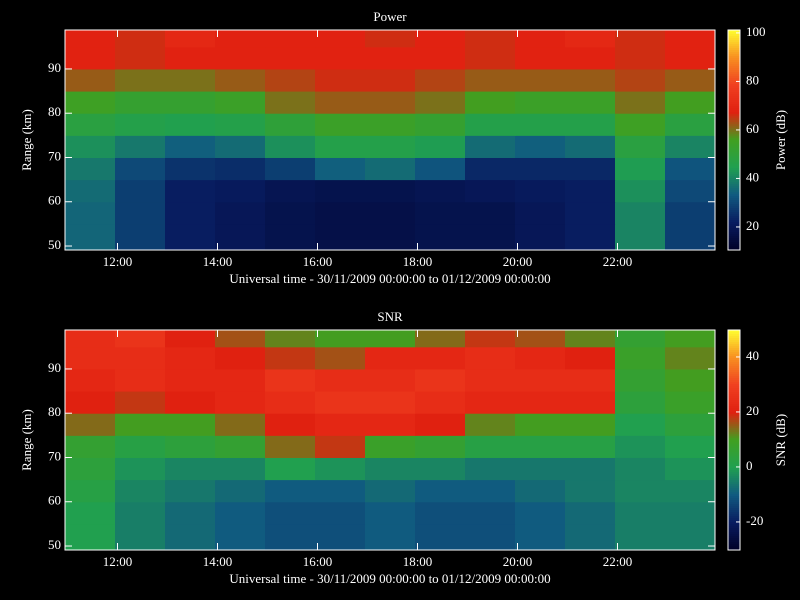 The image size is (800, 600). I want to click on colorbar-tick-label: 20, so click(752, 225).